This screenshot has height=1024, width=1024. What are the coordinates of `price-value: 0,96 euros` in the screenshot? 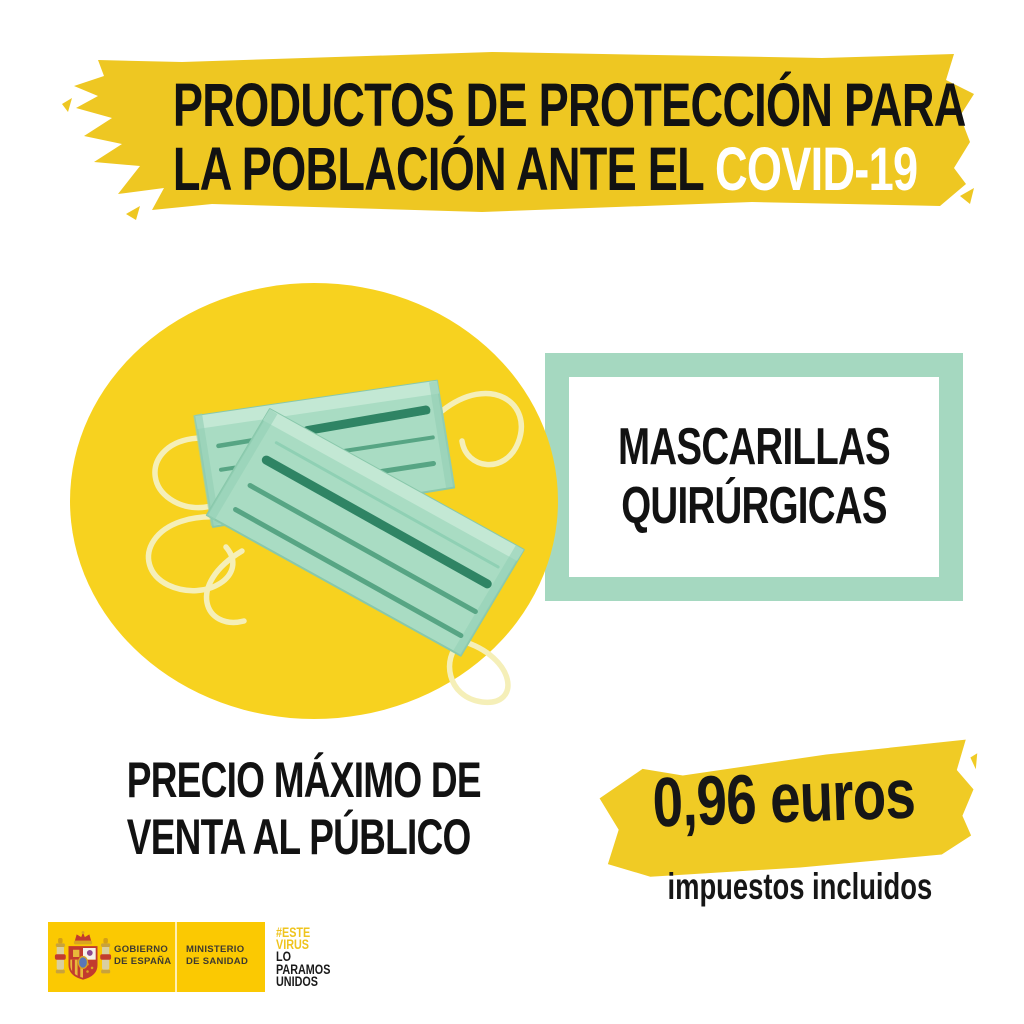 It's located at (784, 798).